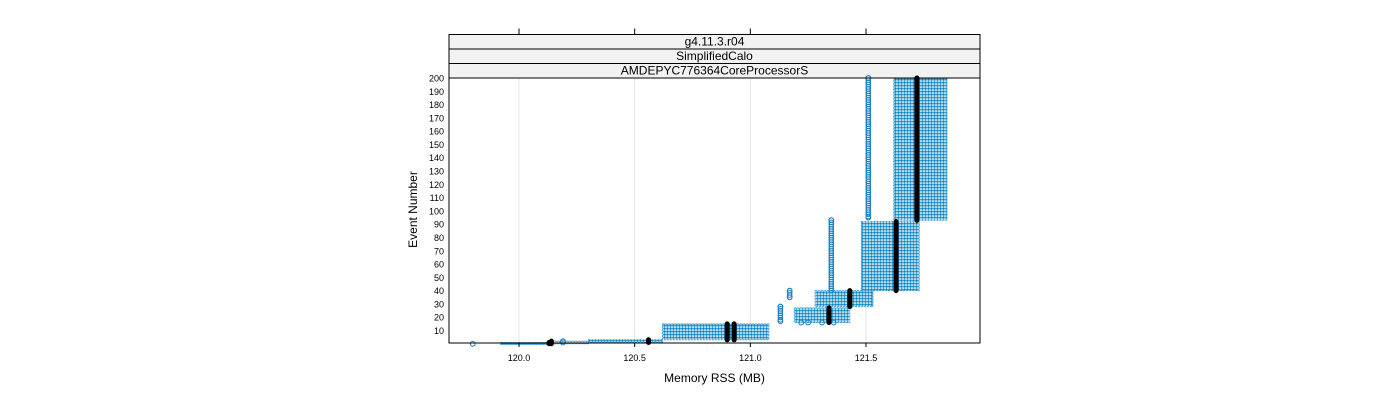 This screenshot has width=1400, height=405. What do you see at coordinates (439, 225) in the screenshot?
I see `y-tick-label-8: 90` at bounding box center [439, 225].